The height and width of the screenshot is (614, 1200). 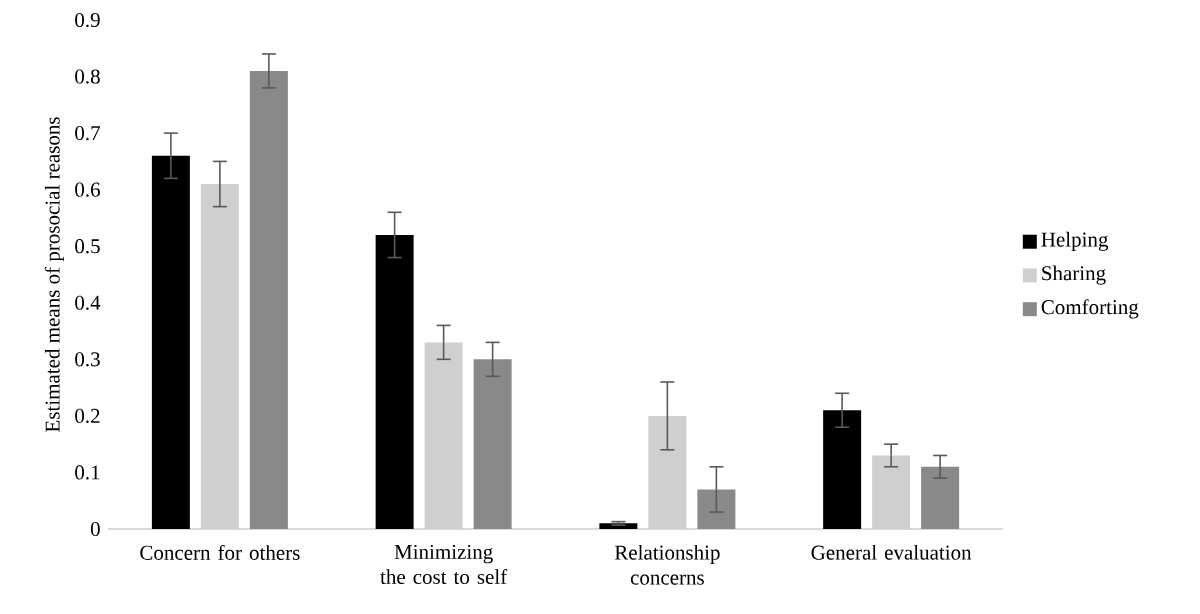 What do you see at coordinates (220, 552) in the screenshot?
I see `x-tick-label: Concern for others` at bounding box center [220, 552].